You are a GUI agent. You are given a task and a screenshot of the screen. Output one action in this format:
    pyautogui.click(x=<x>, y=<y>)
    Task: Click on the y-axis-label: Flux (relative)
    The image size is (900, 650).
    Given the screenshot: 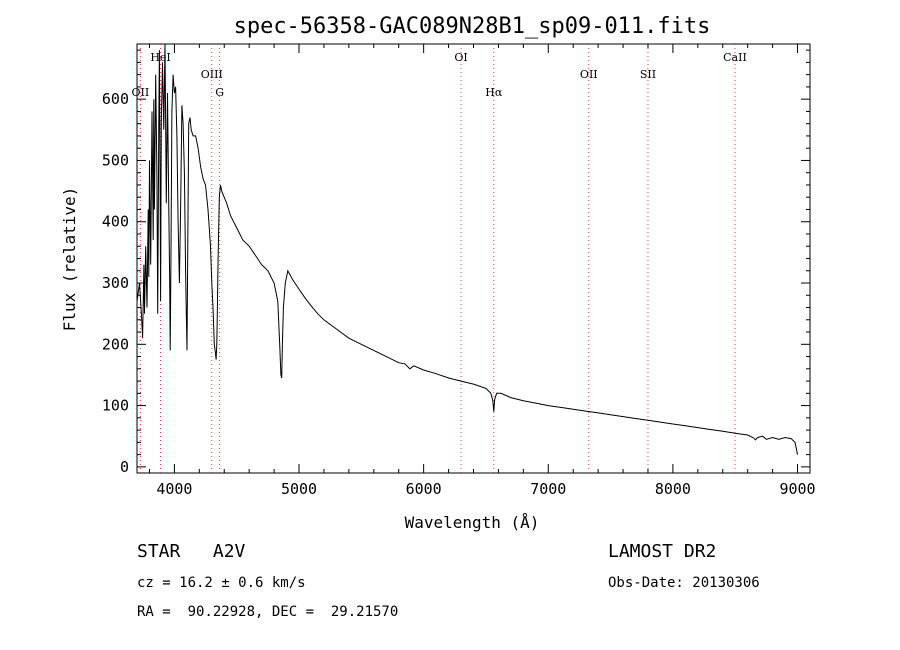 What is the action you would take?
    pyautogui.click(x=69, y=259)
    